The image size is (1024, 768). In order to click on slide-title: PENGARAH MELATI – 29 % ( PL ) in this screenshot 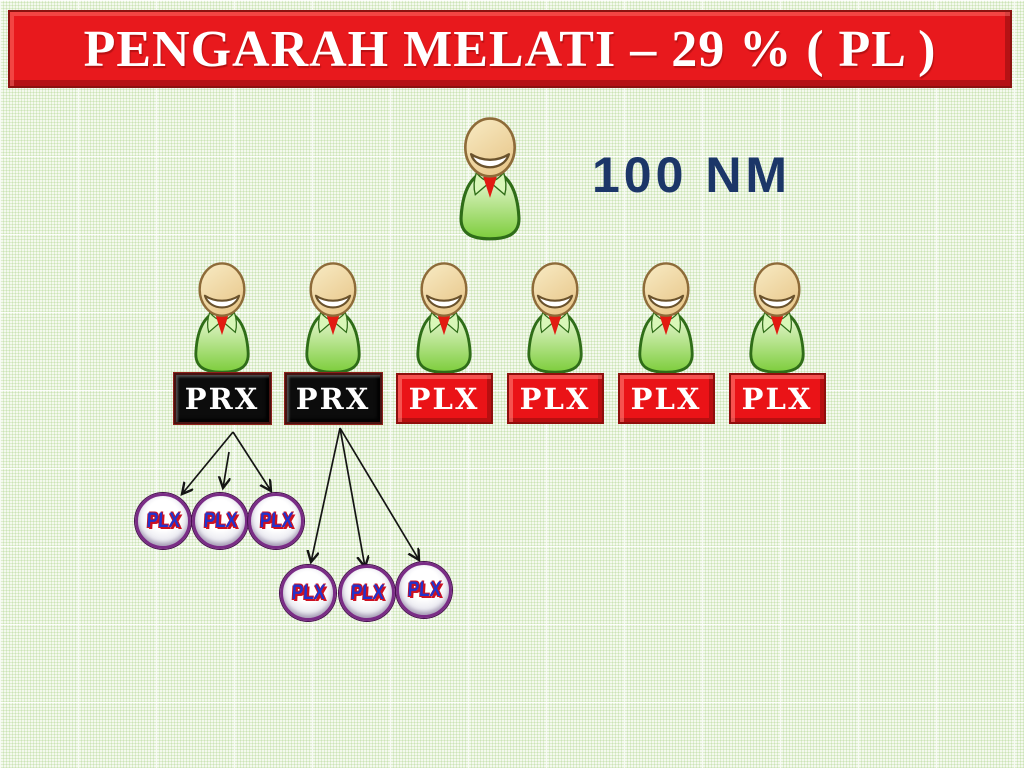, I will do `click(510, 49)`.